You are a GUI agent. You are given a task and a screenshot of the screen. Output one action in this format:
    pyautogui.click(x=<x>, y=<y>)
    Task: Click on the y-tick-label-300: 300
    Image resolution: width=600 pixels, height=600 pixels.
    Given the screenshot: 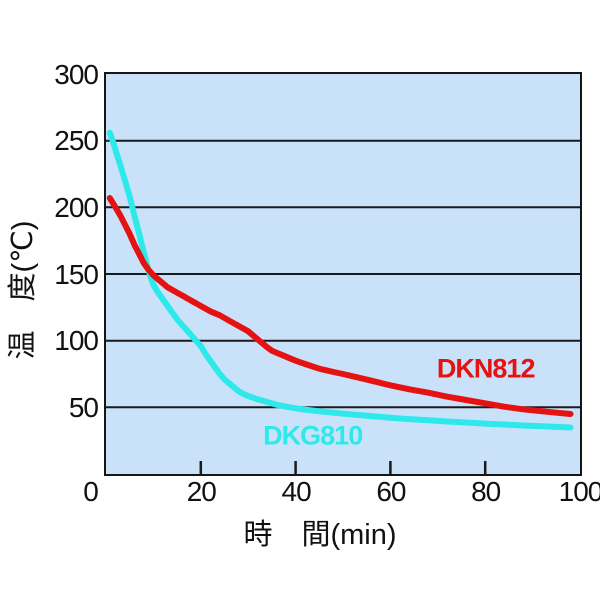 What is the action you would take?
    pyautogui.click(x=76, y=74)
    